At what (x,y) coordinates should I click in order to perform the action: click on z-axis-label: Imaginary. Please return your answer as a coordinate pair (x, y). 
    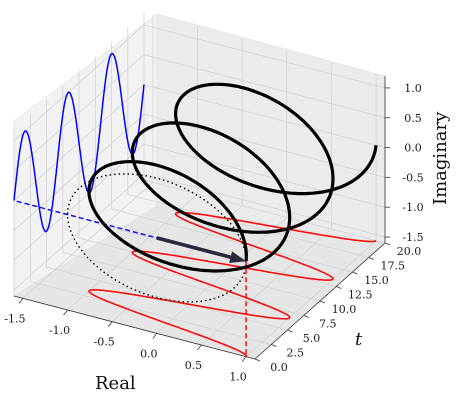
    Looking at the image, I should click on (440, 158).